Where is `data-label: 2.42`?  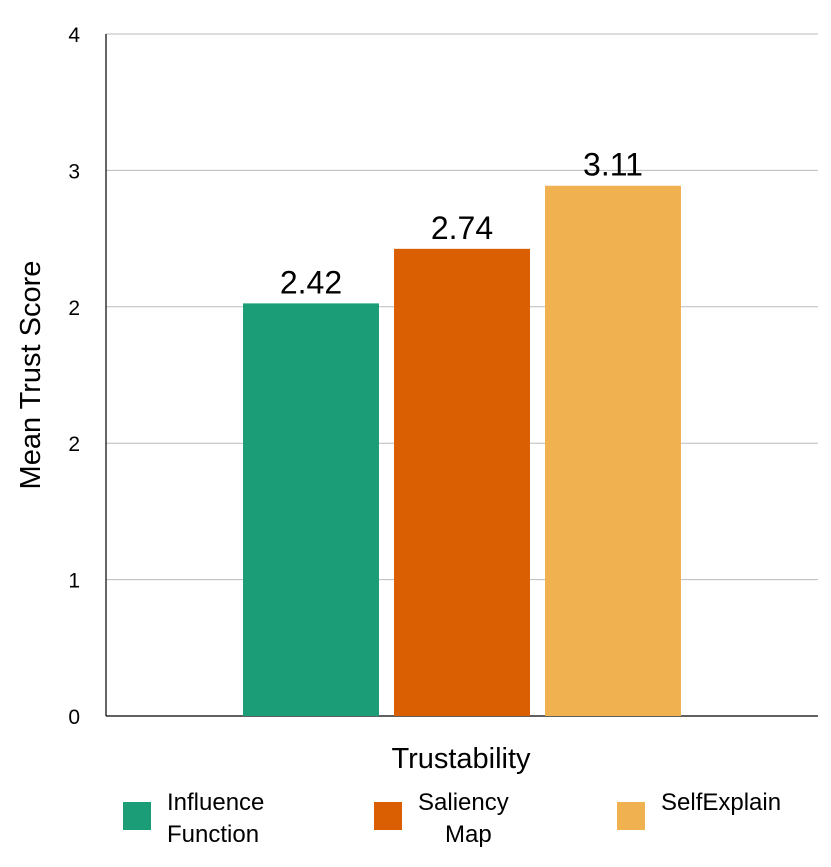
data-label: 2.42 is located at coordinates (311, 282).